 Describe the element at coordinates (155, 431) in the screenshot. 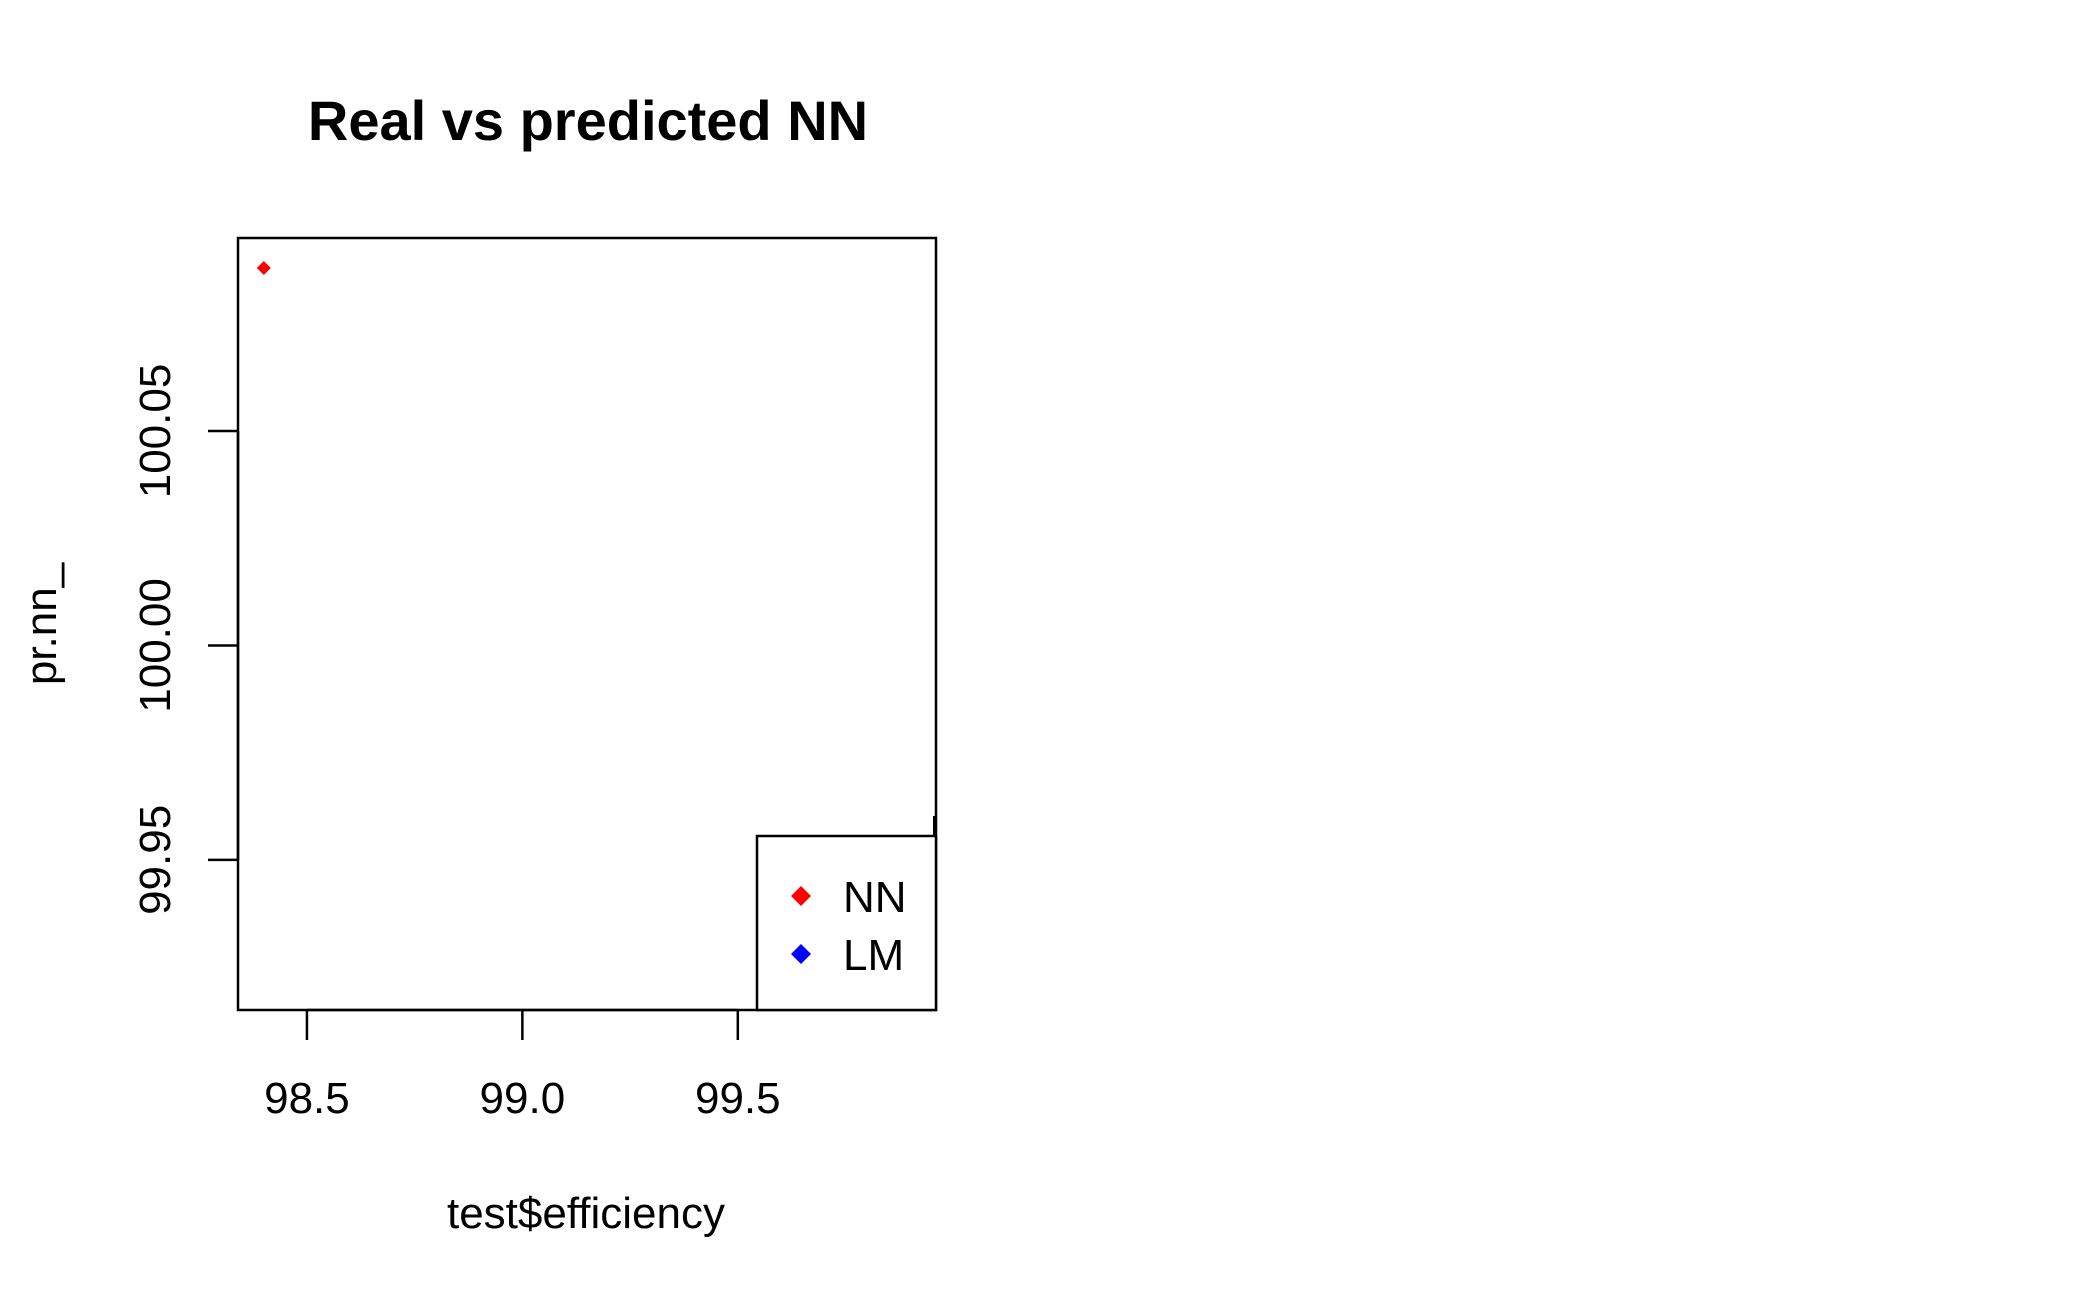

I see `y-tick-label: 100.05` at that location.